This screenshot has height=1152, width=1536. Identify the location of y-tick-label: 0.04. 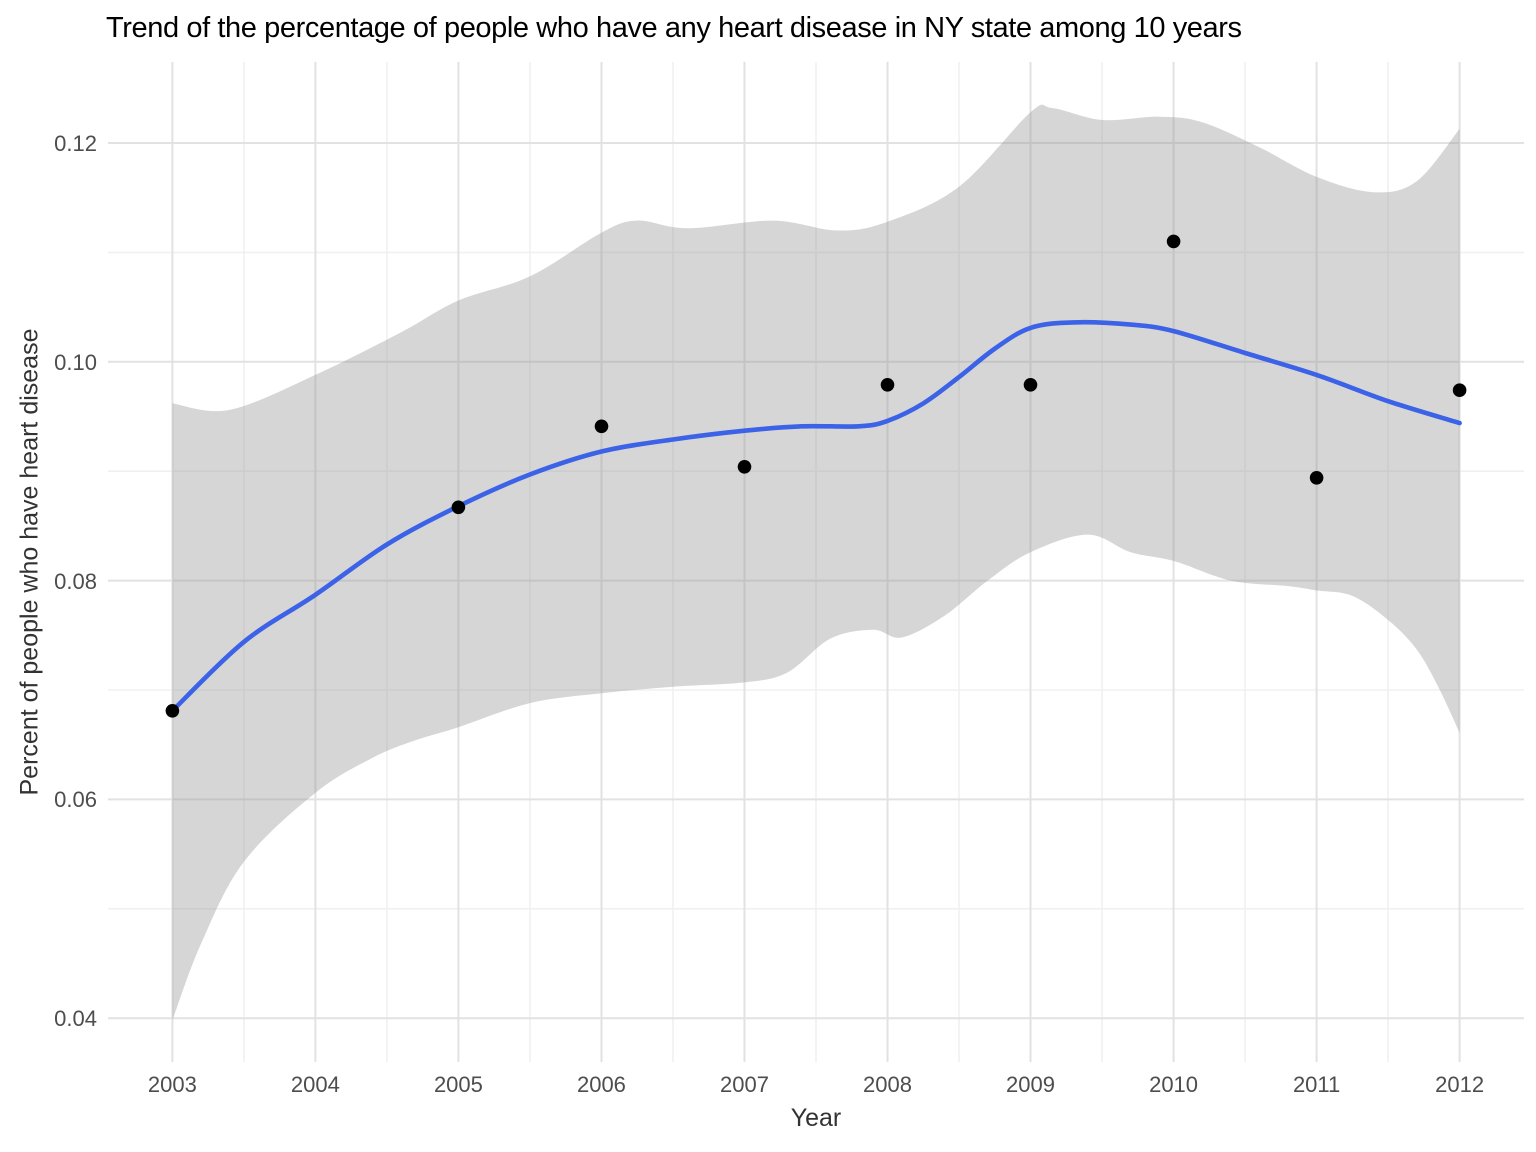
(75, 1019).